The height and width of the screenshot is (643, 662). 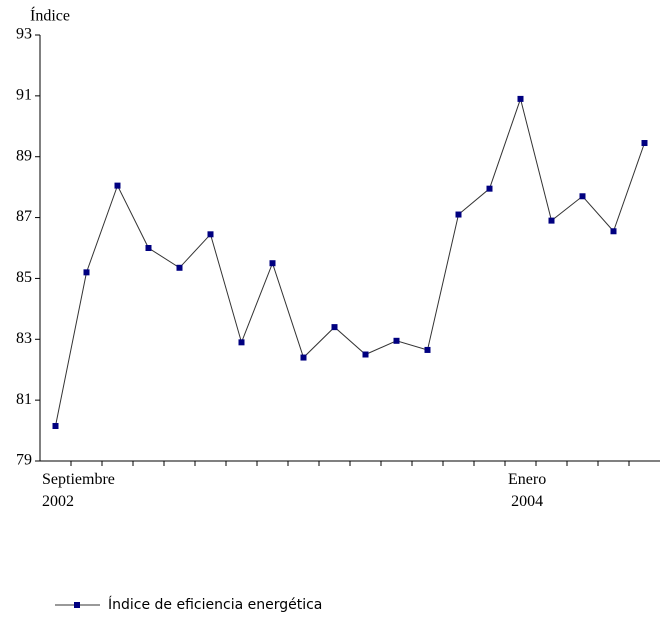 I want to click on x-tick-label: Septiembre 2002, so click(x=78, y=490).